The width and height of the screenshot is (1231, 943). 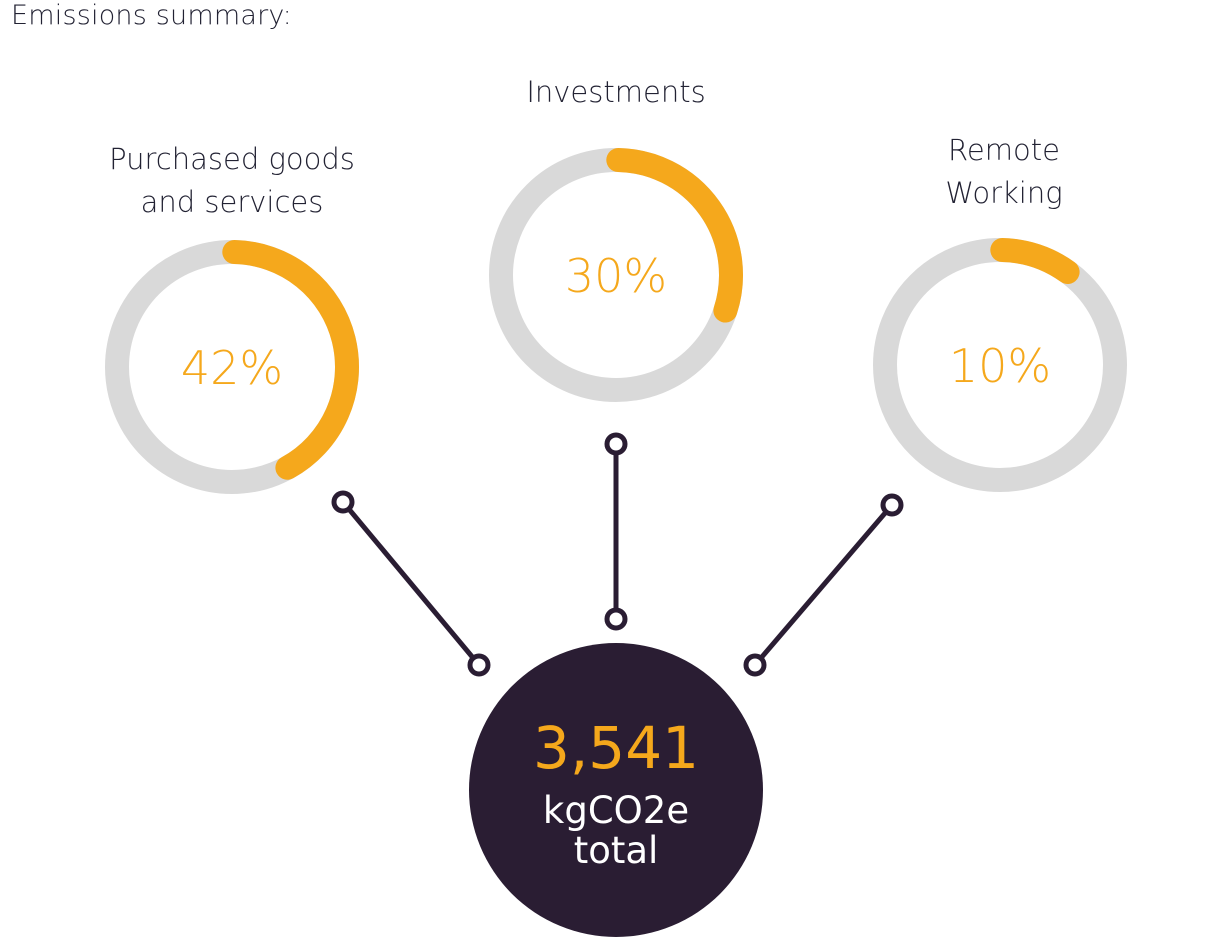 What do you see at coordinates (232, 181) in the screenshot?
I see `category-label-purchased-goods: Purchased goods and services` at bounding box center [232, 181].